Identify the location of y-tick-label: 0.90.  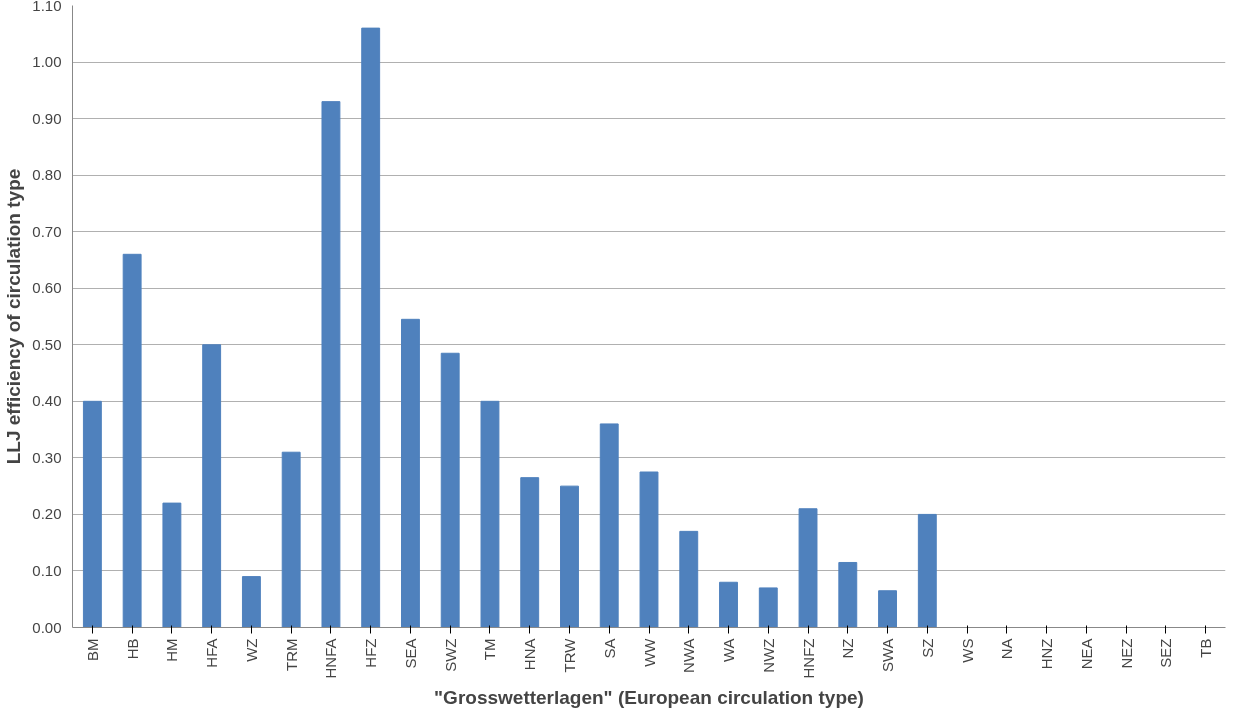
(47, 118).